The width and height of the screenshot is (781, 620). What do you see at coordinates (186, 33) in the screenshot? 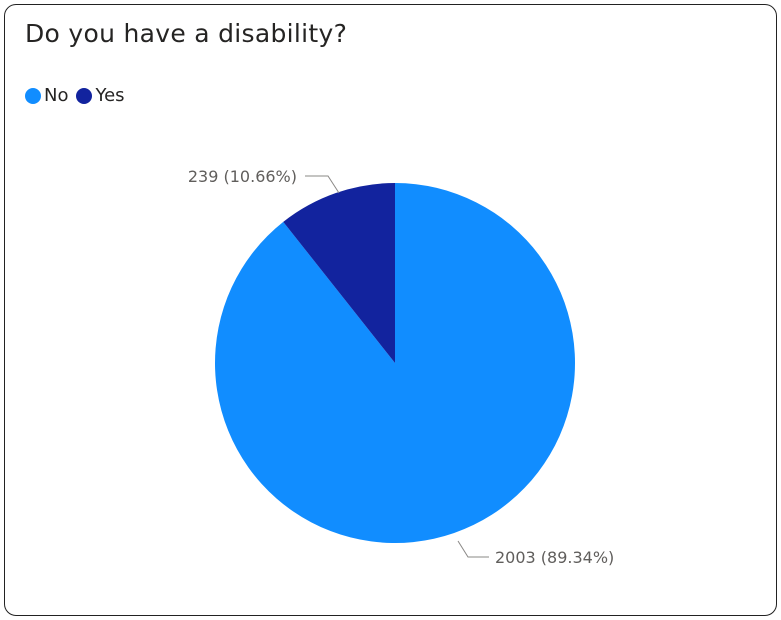
I see `chart-title: Do you have a disability?` at bounding box center [186, 33].